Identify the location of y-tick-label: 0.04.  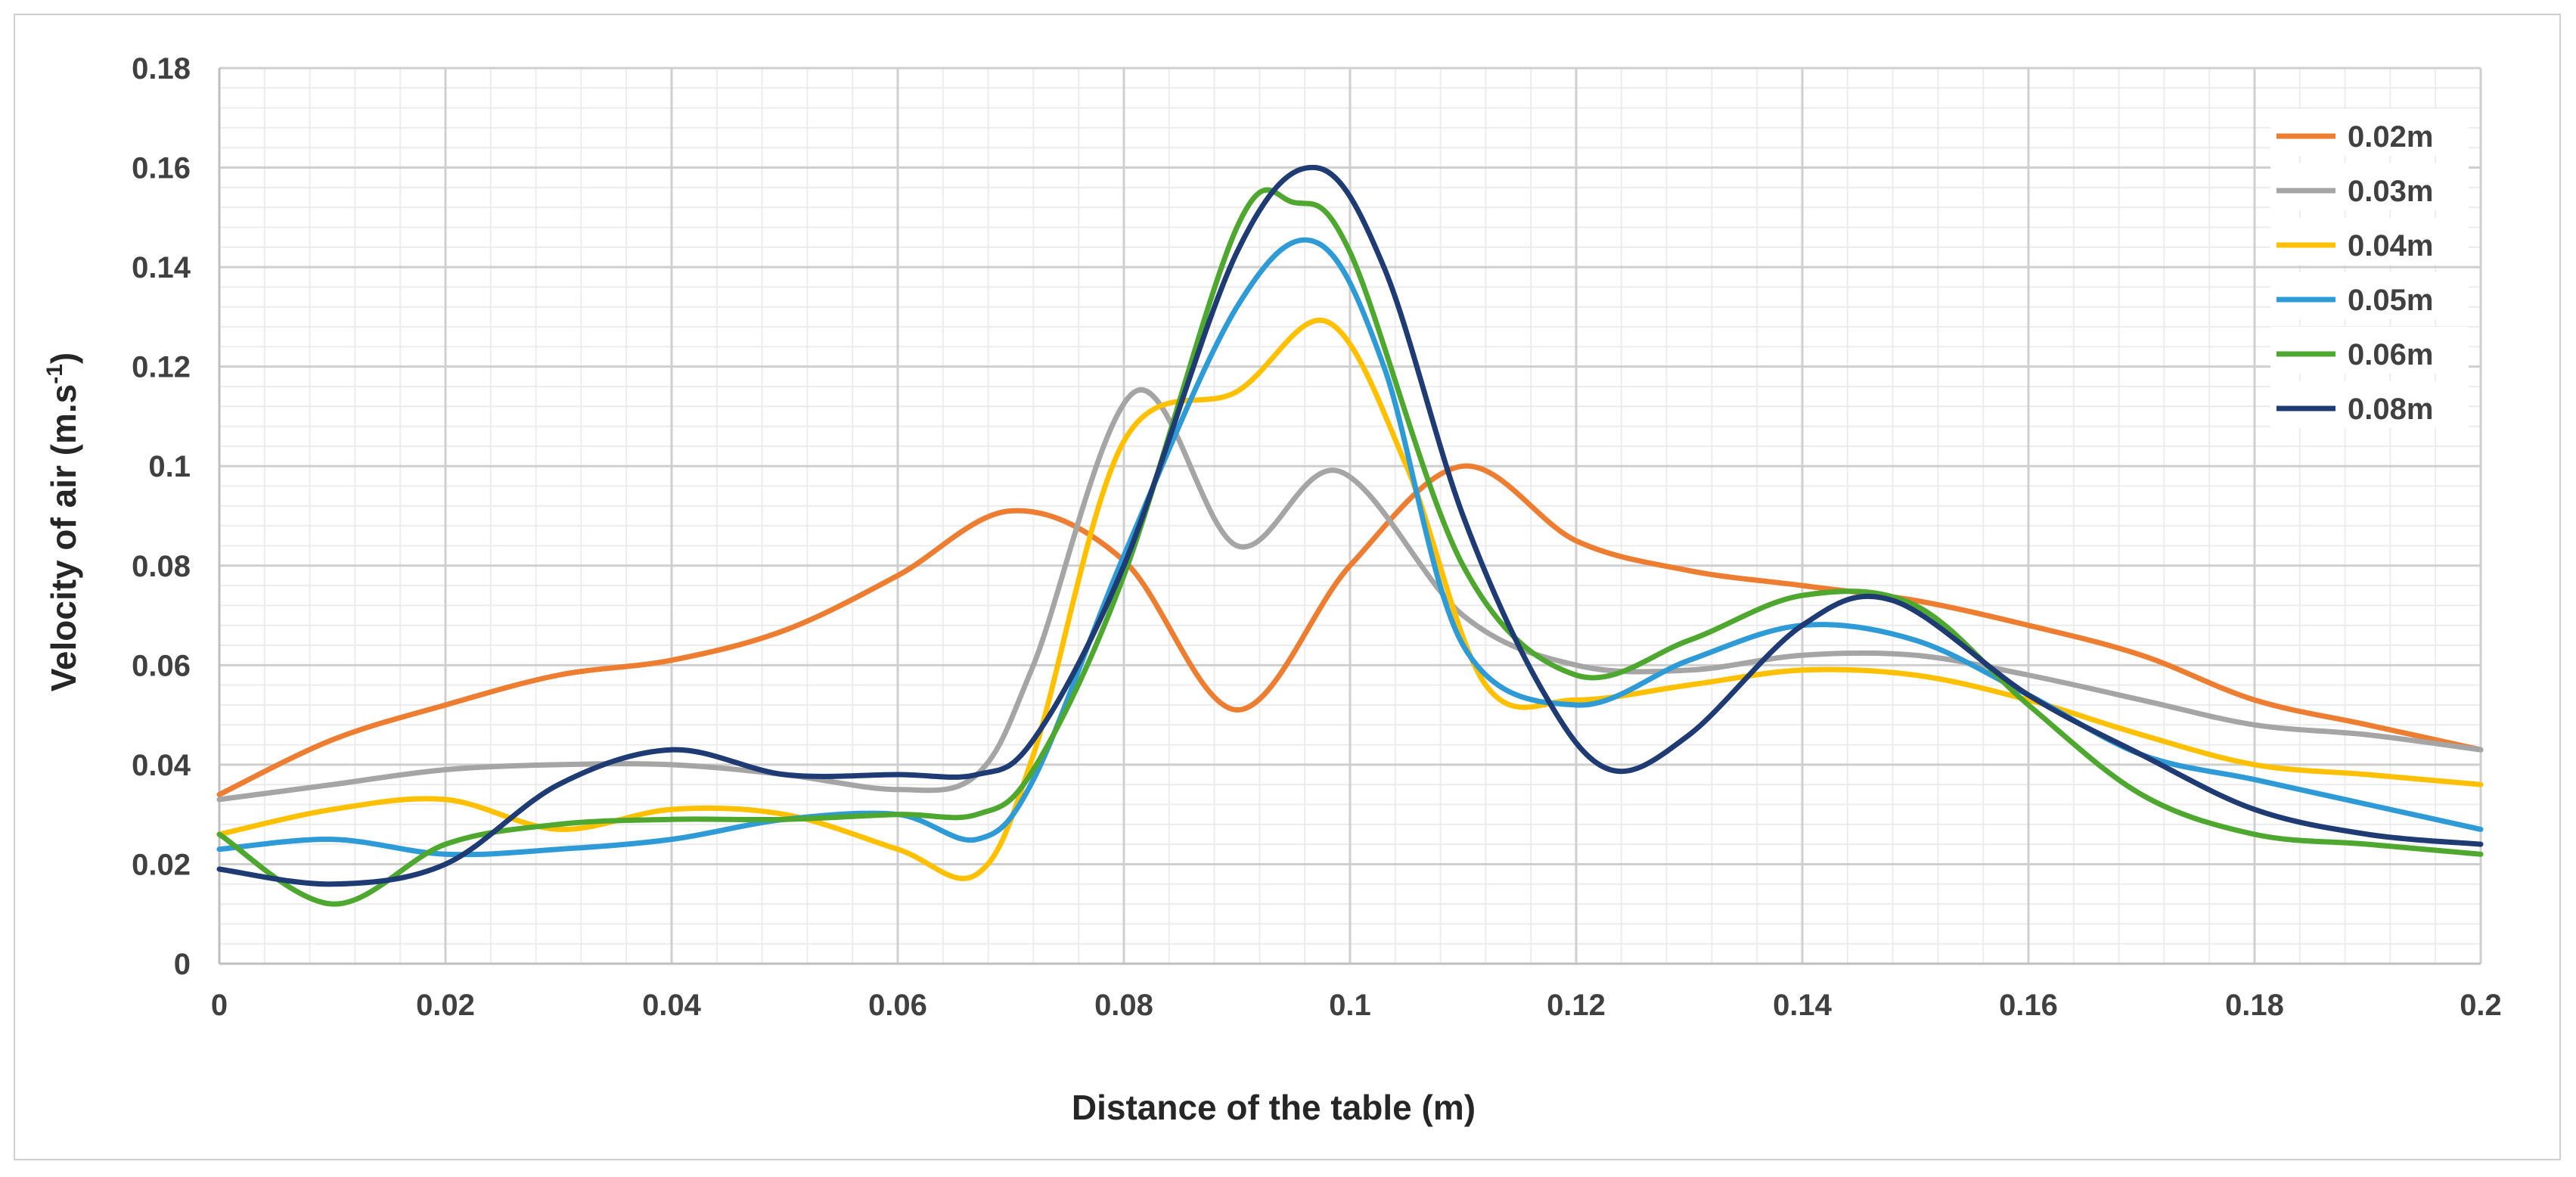
(161, 765).